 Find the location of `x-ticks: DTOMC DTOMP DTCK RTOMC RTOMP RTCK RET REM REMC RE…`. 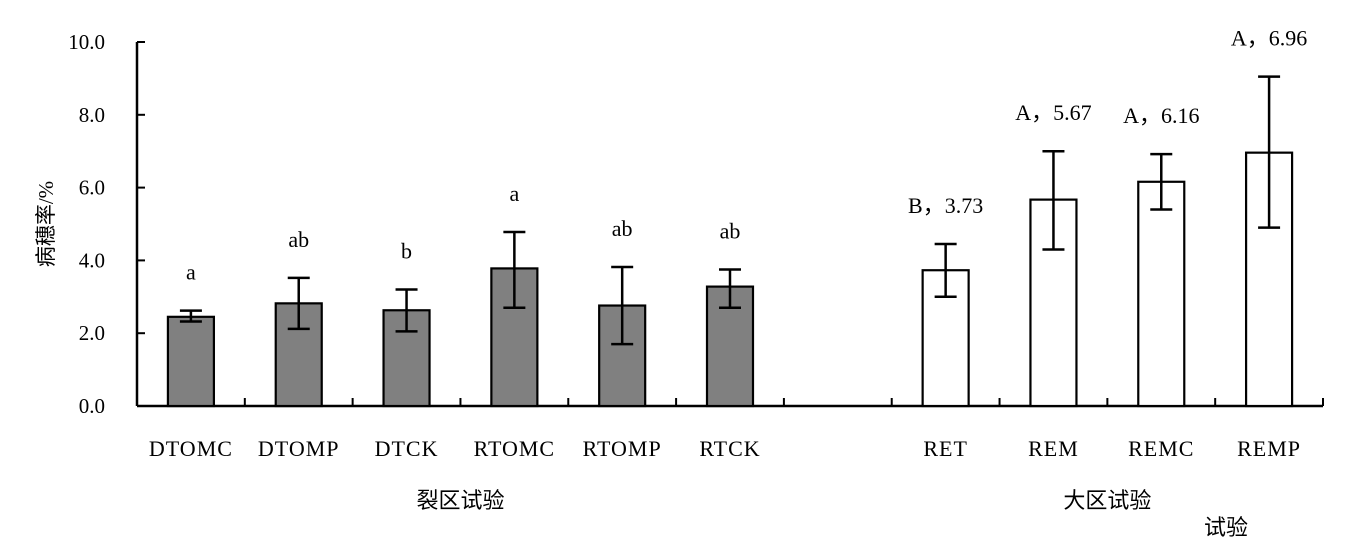

x-ticks: DTOMC DTOMP DTCK RTOMC RTOMP RTCK RET REM REMC RE… is located at coordinates (730, 429).